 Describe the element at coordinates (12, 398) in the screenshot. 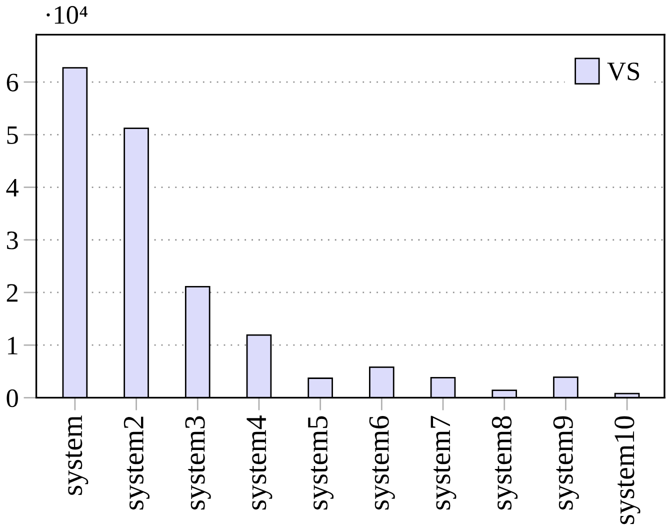

I see `y-tick-label: 0` at that location.